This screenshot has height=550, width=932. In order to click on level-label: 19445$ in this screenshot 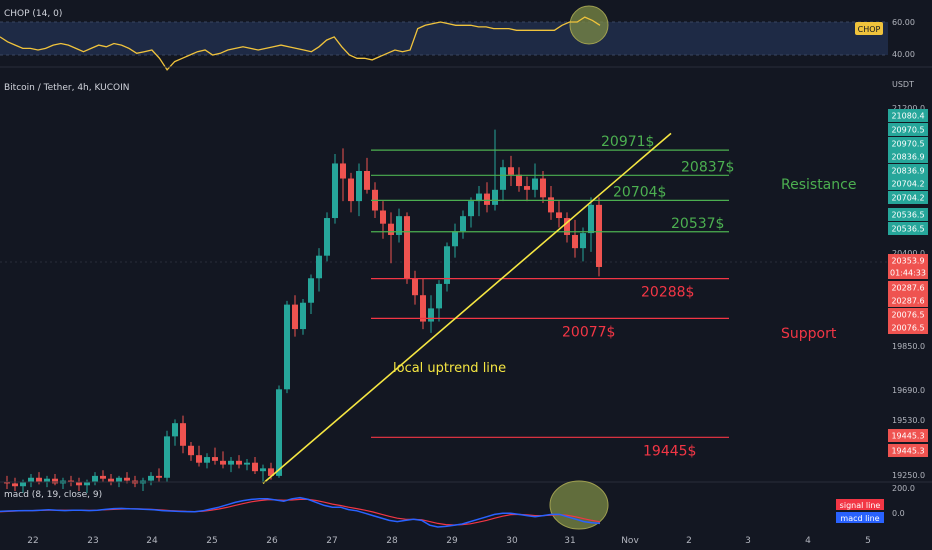, I will do `click(669, 451)`.